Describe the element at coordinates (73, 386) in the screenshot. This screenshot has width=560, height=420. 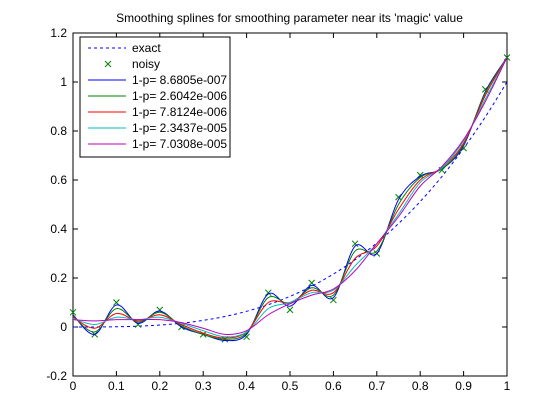
I see `x-tick-label: 0` at that location.